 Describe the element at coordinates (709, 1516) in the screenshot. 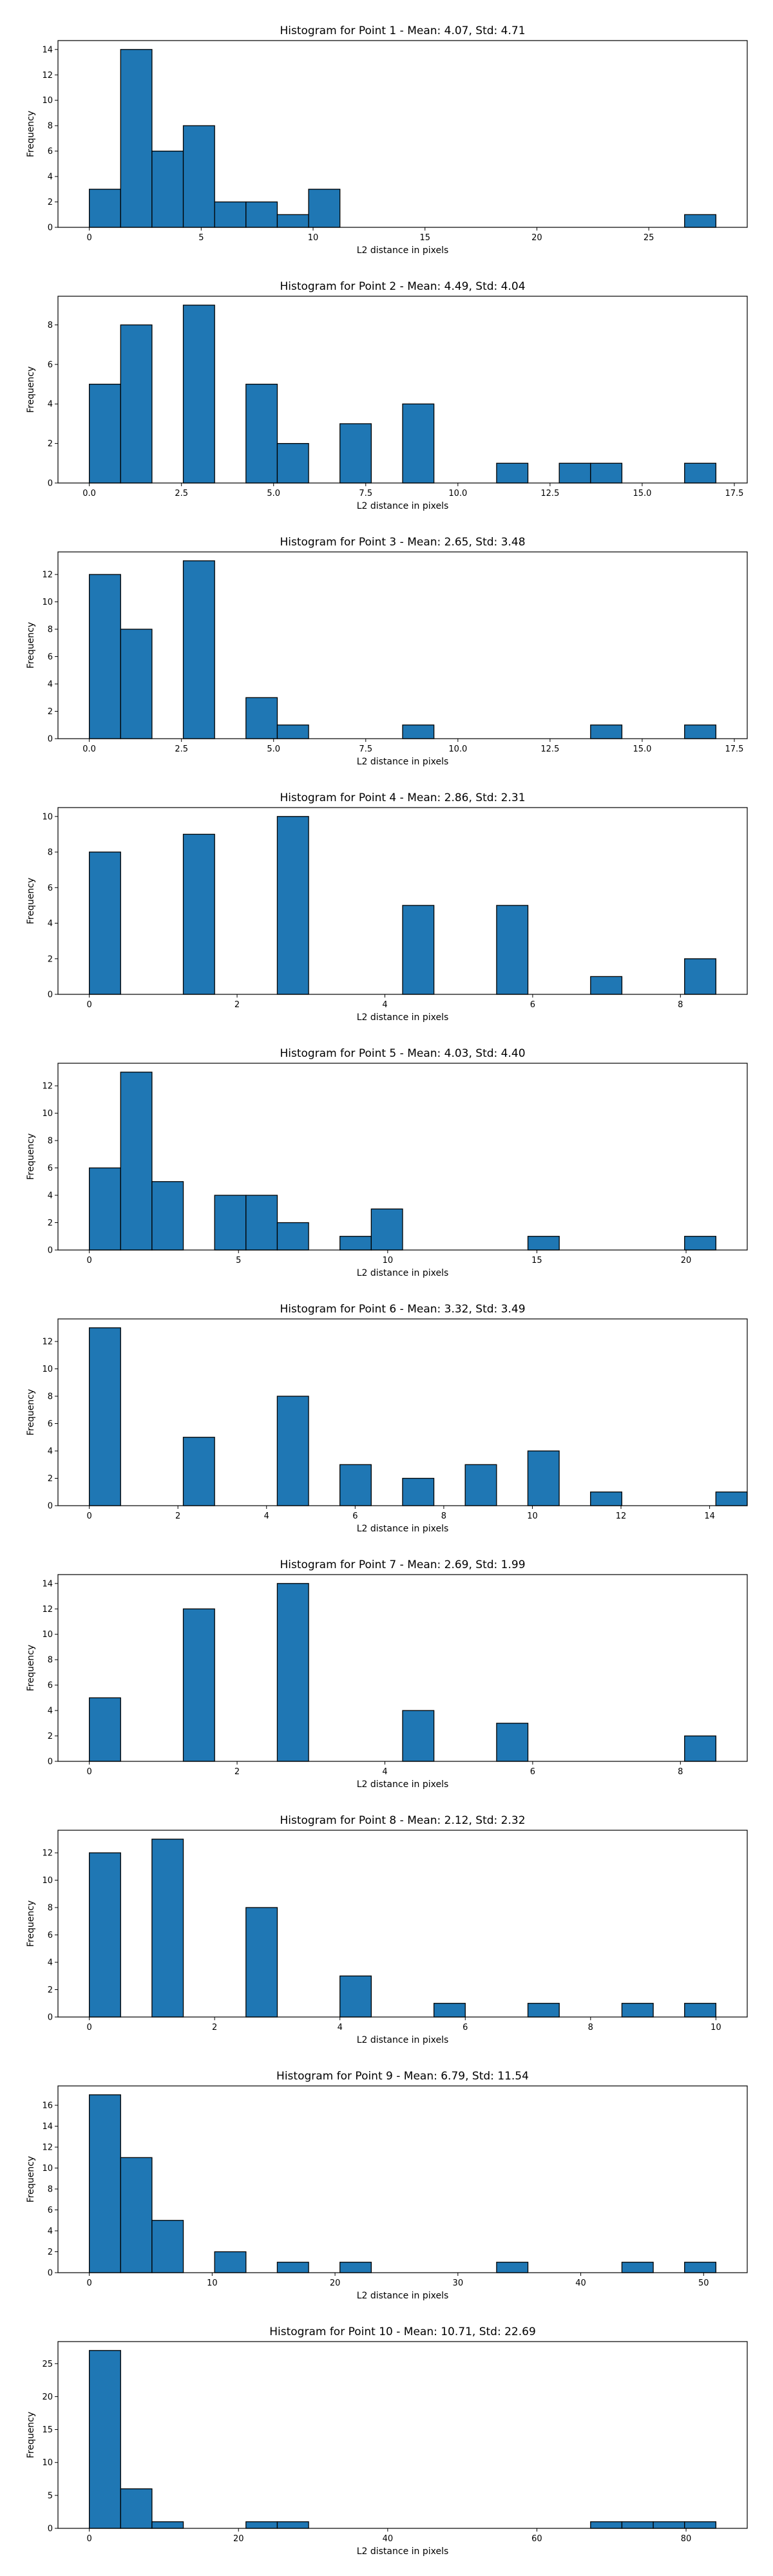

I see `x-tick-label: 14` at that location.